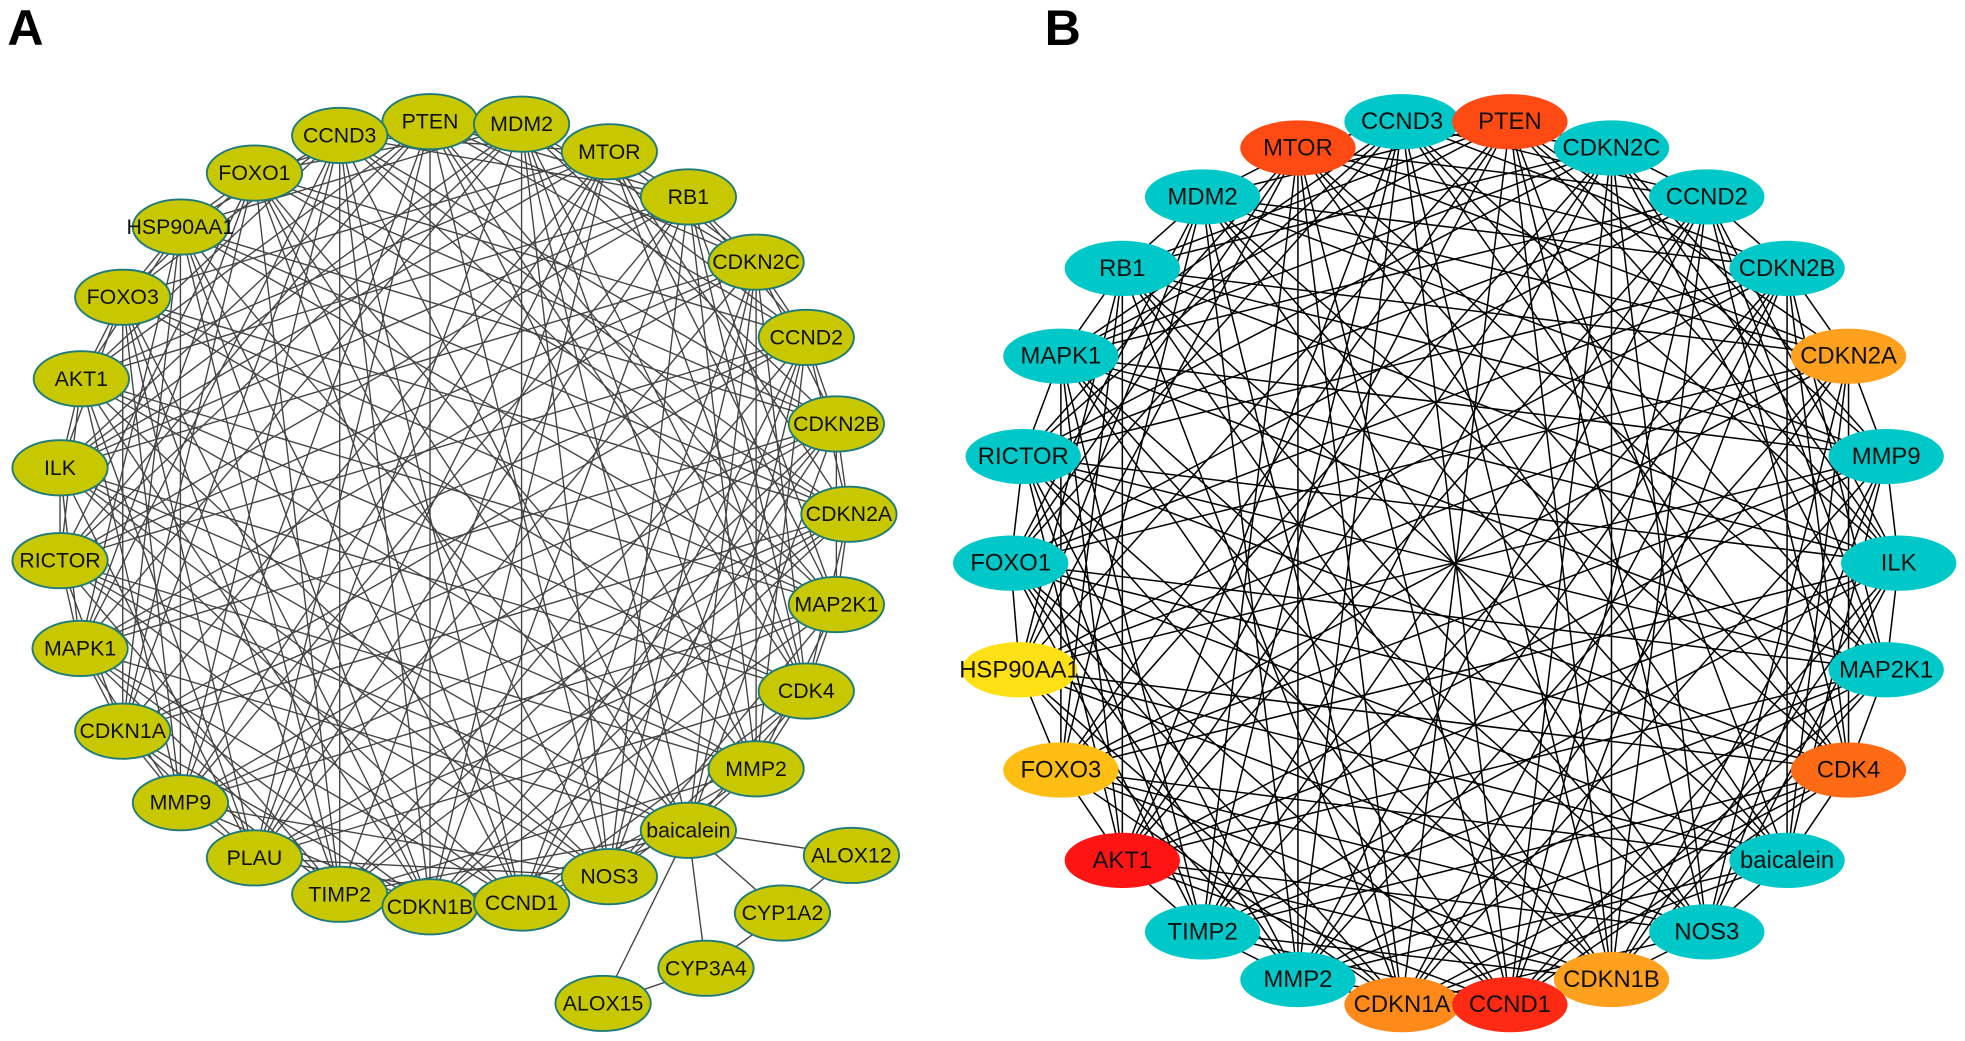 The height and width of the screenshot is (1041, 1965). I want to click on edge-MAPK1-baicalein, so click(384, 739).